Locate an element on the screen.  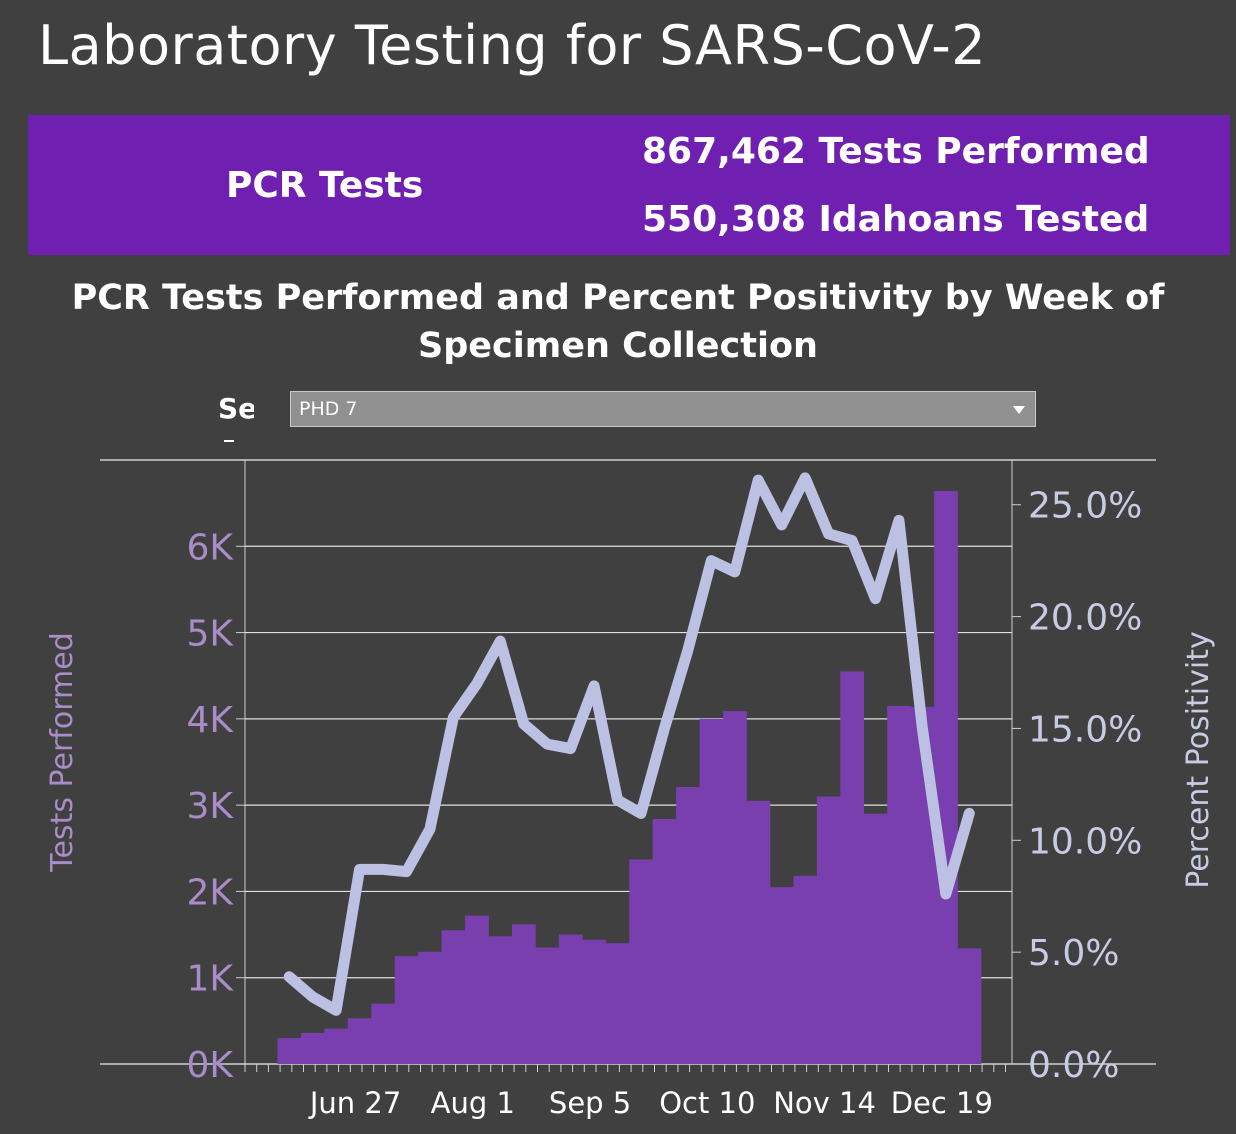
x-tick-label: Dec 19 is located at coordinates (942, 1103).